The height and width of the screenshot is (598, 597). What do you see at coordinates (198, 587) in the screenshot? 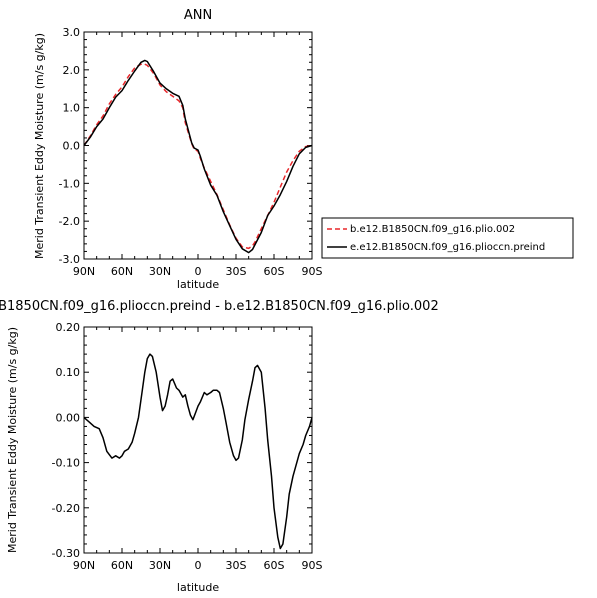
I see `bottom-x-axis-label: latitude` at bounding box center [198, 587].